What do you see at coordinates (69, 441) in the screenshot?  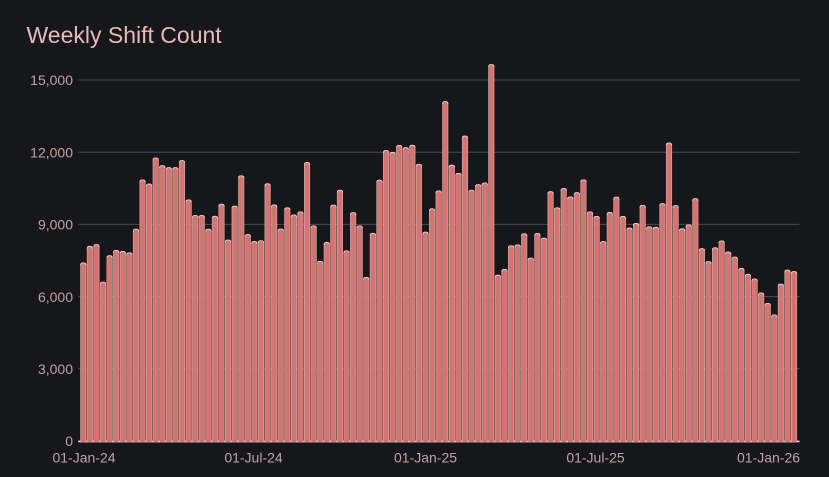 I see `svg-text: 0` at bounding box center [69, 441].